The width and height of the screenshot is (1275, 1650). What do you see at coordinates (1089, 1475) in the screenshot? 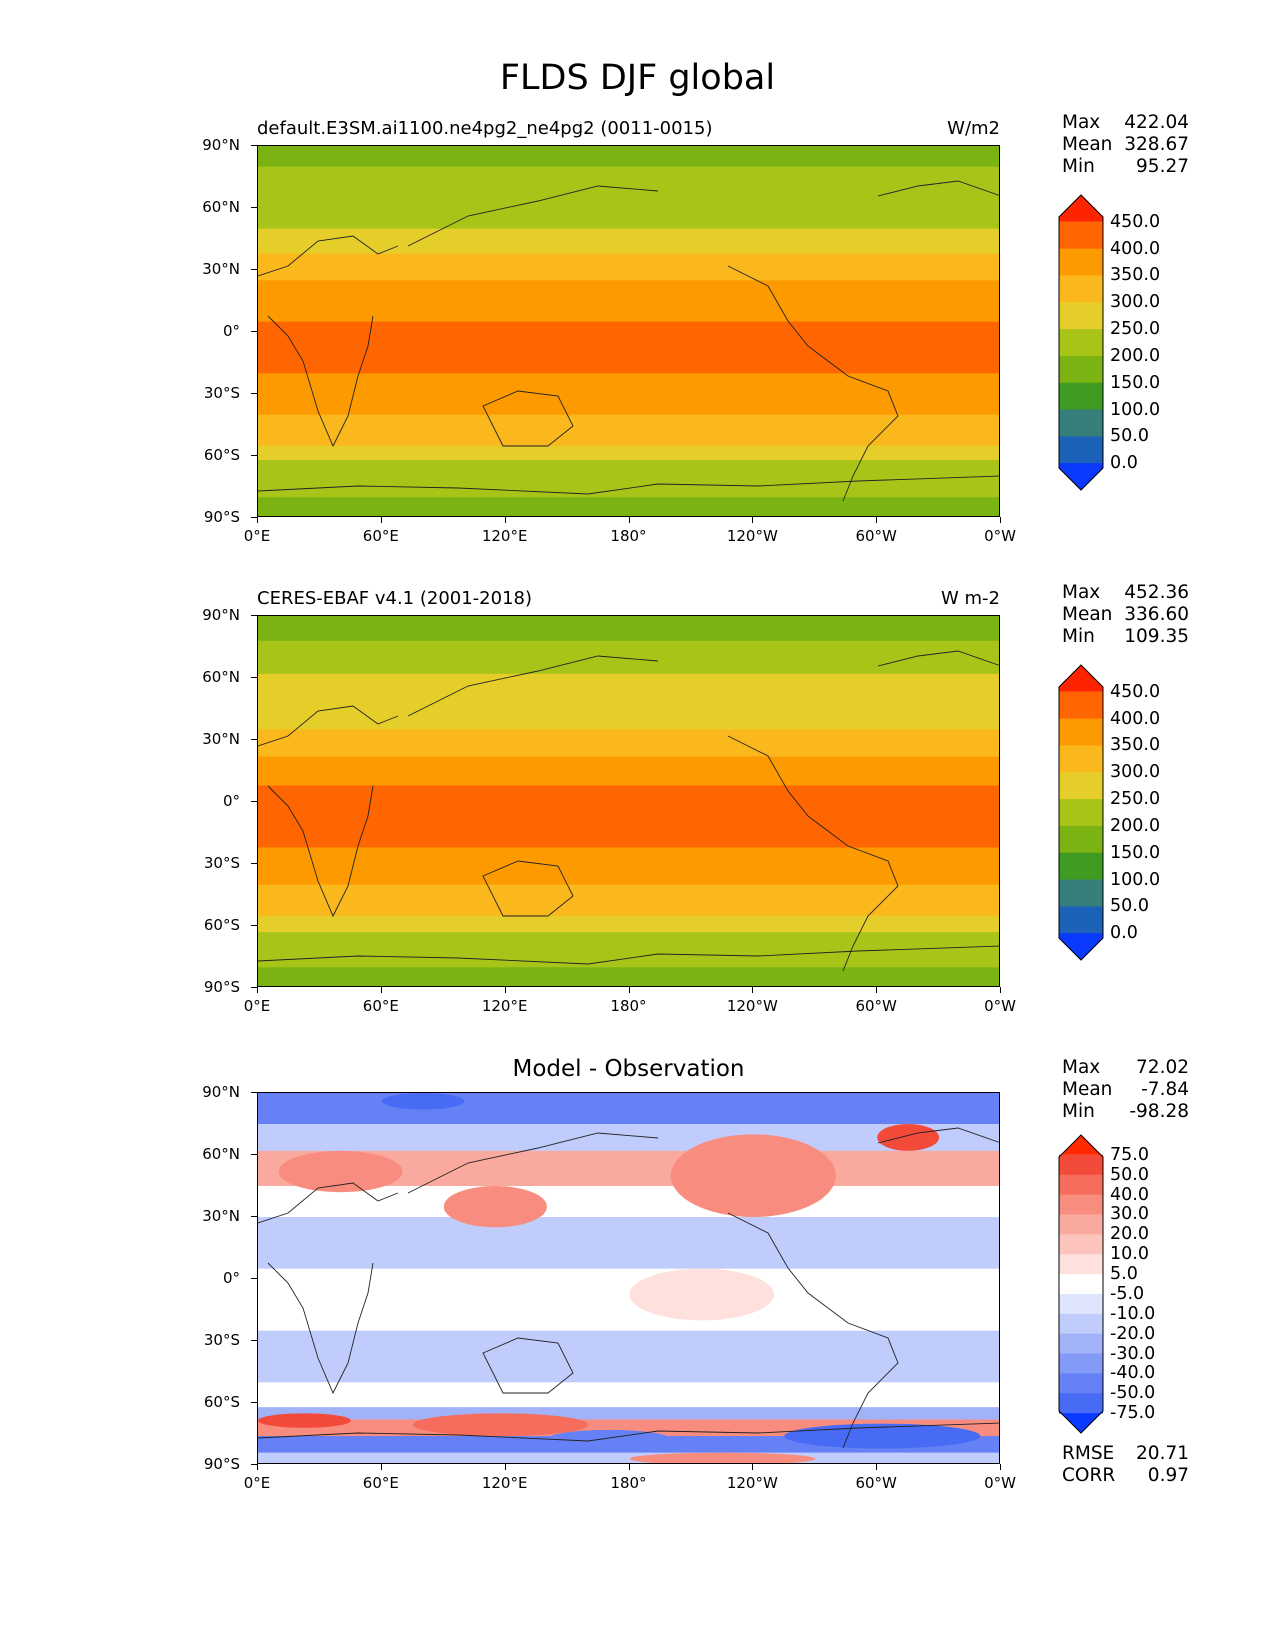
I see `stat-label: CORR` at bounding box center [1089, 1475].